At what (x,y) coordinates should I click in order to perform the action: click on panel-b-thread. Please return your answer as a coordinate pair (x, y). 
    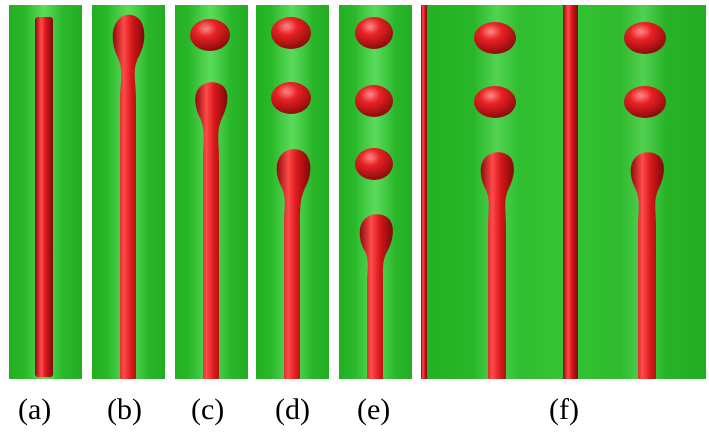
    Looking at the image, I should click on (128, 196).